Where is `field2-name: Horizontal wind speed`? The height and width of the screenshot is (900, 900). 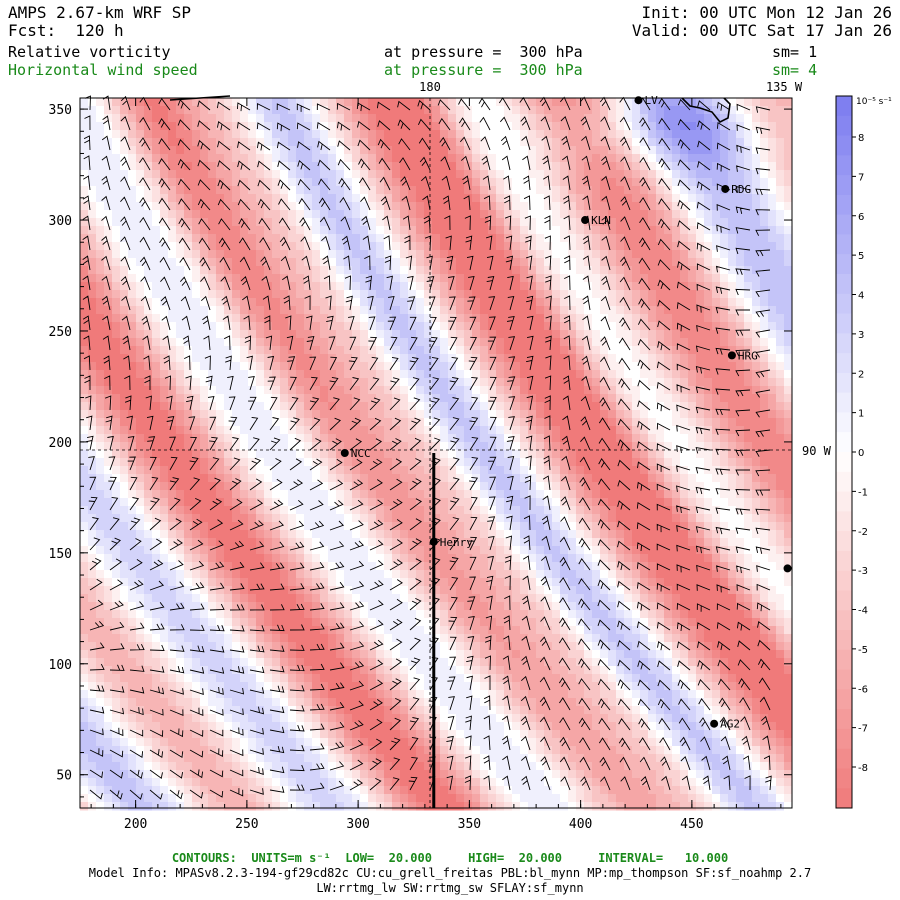 field2-name: Horizontal wind speed is located at coordinates (103, 70).